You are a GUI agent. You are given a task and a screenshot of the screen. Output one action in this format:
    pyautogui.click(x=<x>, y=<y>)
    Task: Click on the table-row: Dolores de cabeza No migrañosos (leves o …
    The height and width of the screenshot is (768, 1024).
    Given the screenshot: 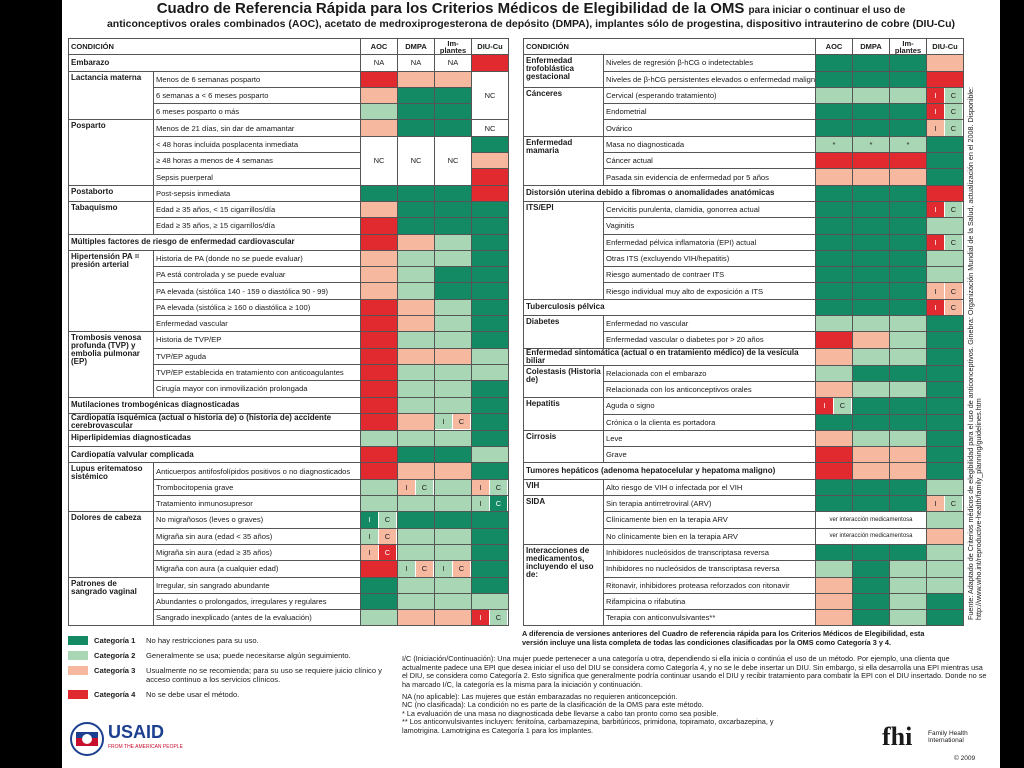 What is the action you would take?
    pyautogui.click(x=289, y=544)
    